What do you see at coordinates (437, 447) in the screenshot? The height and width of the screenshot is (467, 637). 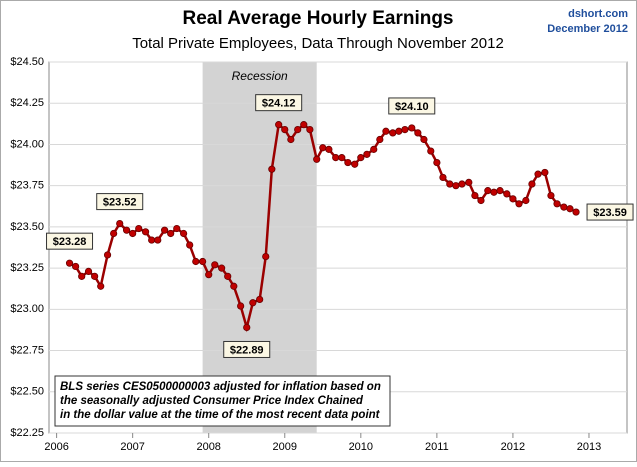 I see `x-tick-label: 2011` at bounding box center [437, 447].